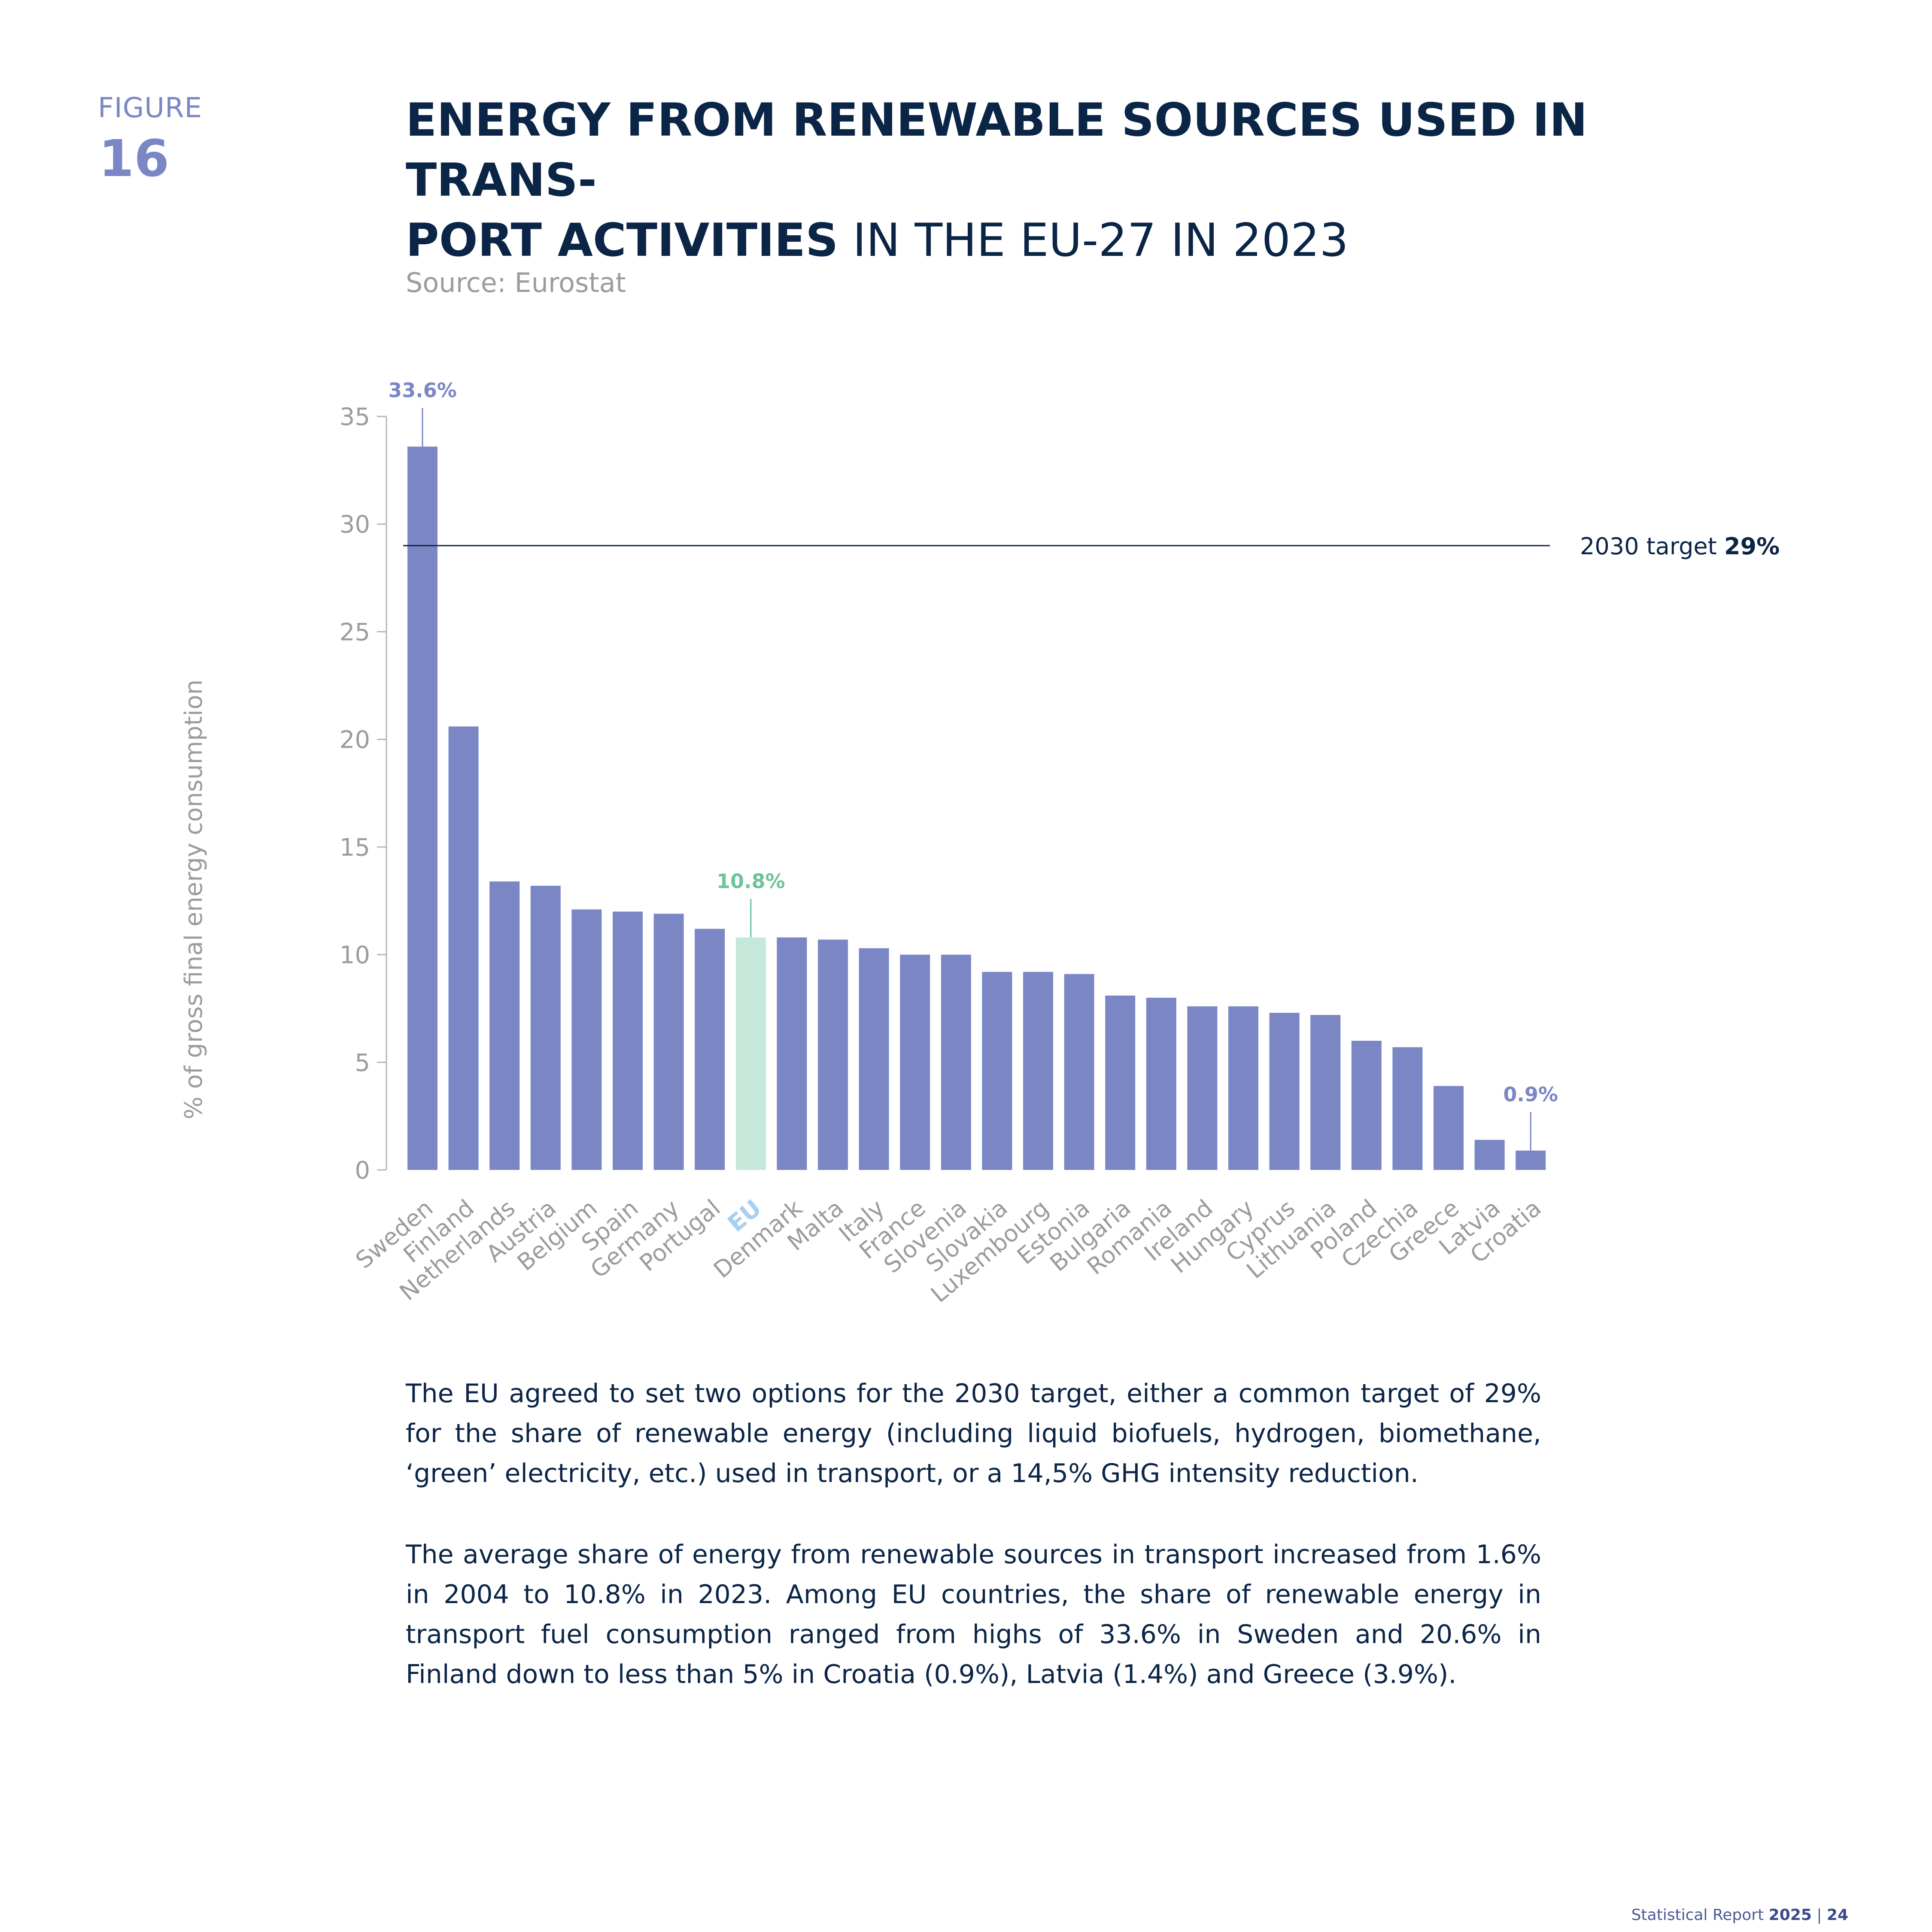  I want to click on bar-italy, so click(874, 1059).